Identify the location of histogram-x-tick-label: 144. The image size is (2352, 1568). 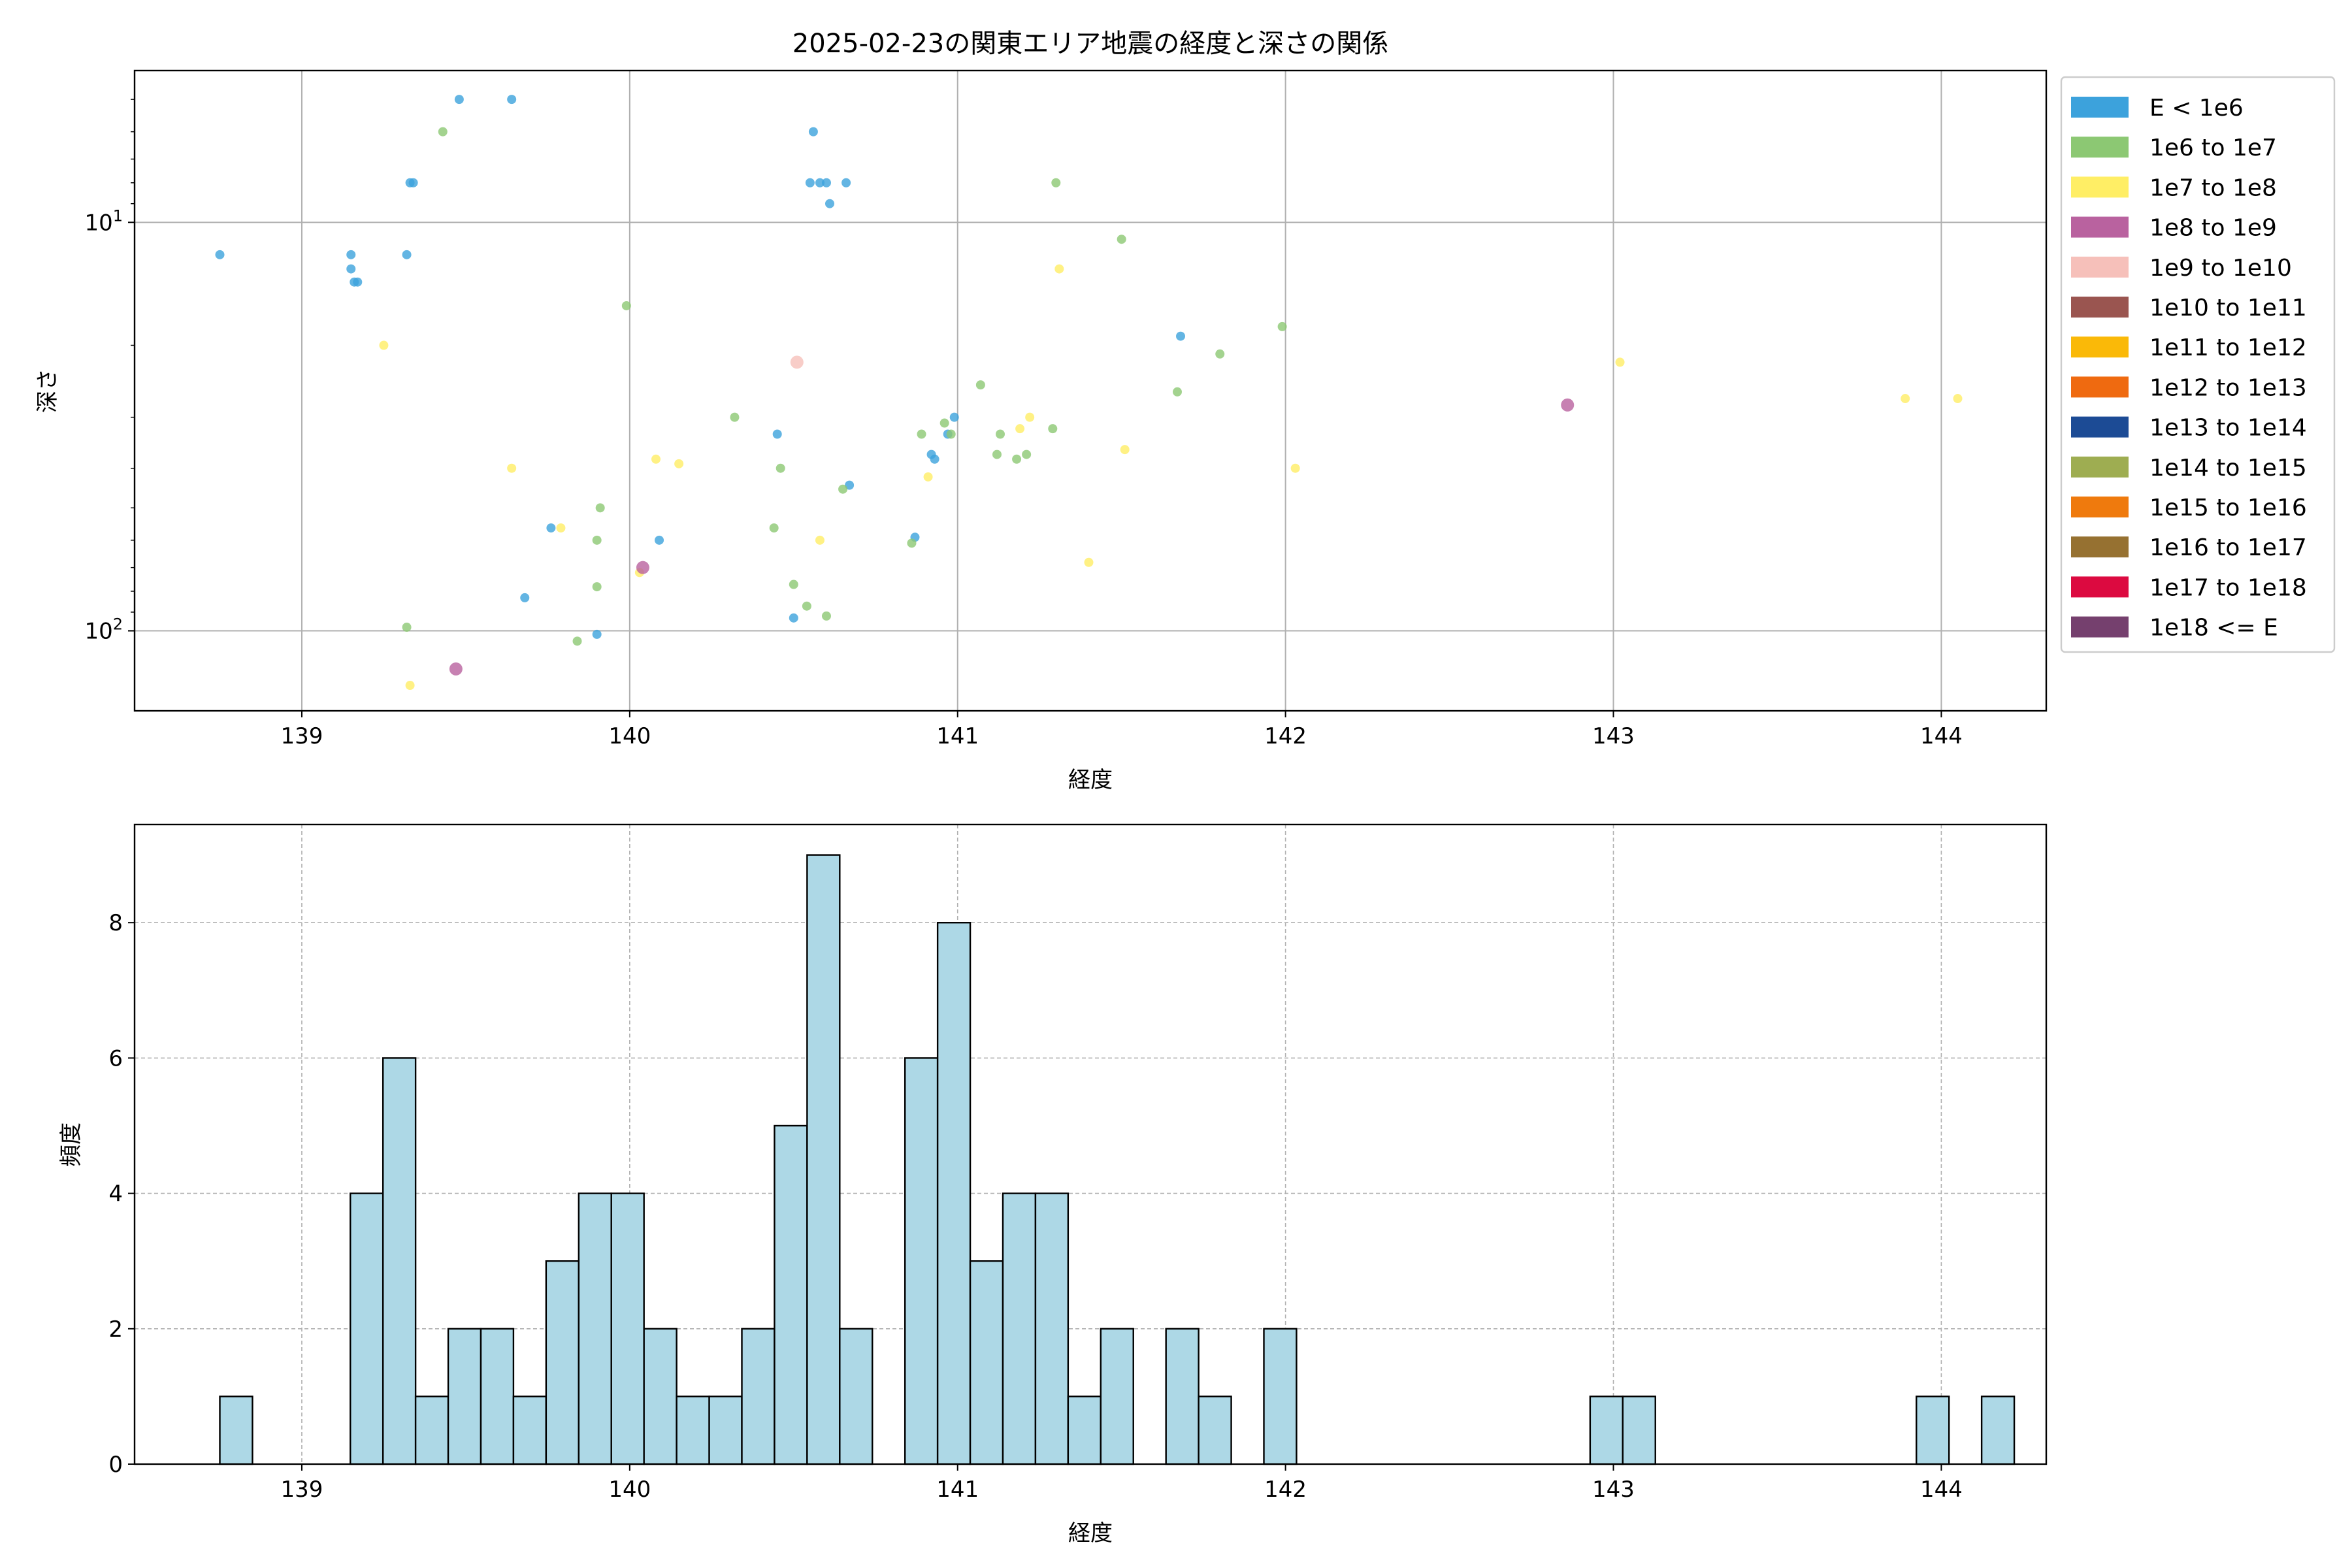
(1941, 1490).